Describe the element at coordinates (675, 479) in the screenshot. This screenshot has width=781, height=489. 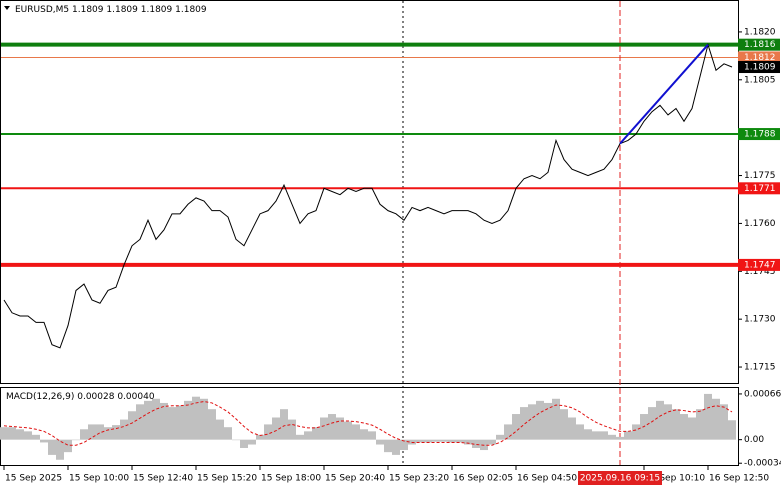
I see `x-tick-label: 16 Sep 10:10` at that location.